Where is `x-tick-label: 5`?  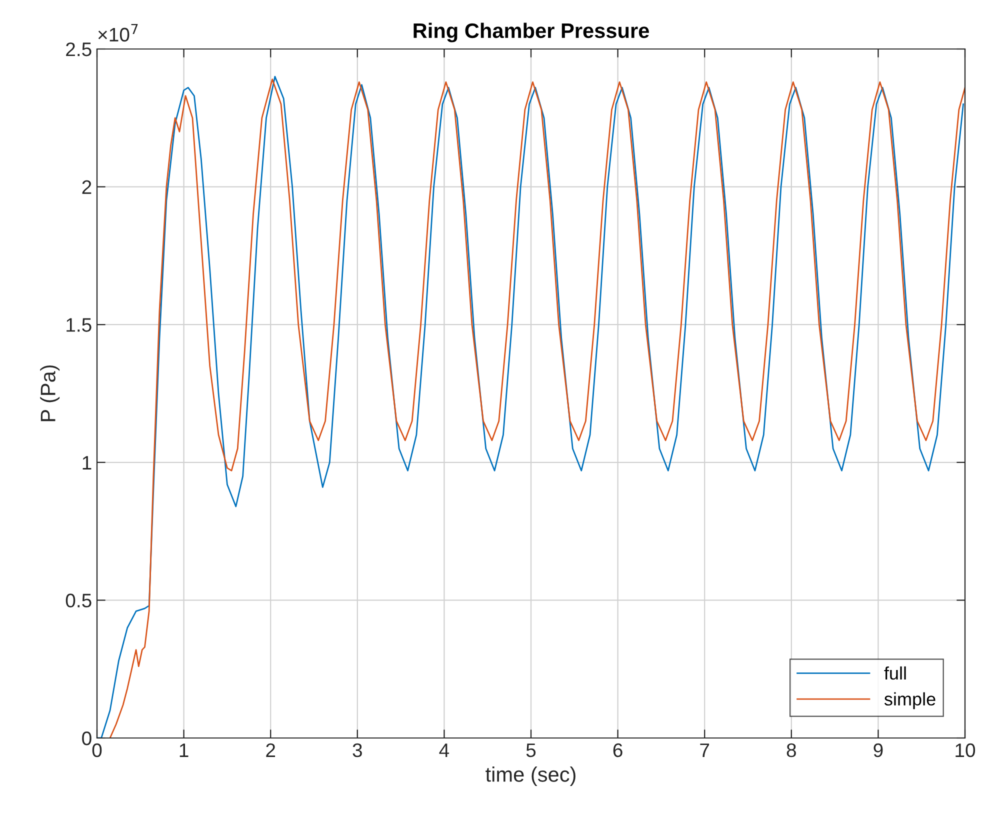 x-tick-label: 5 is located at coordinates (531, 751).